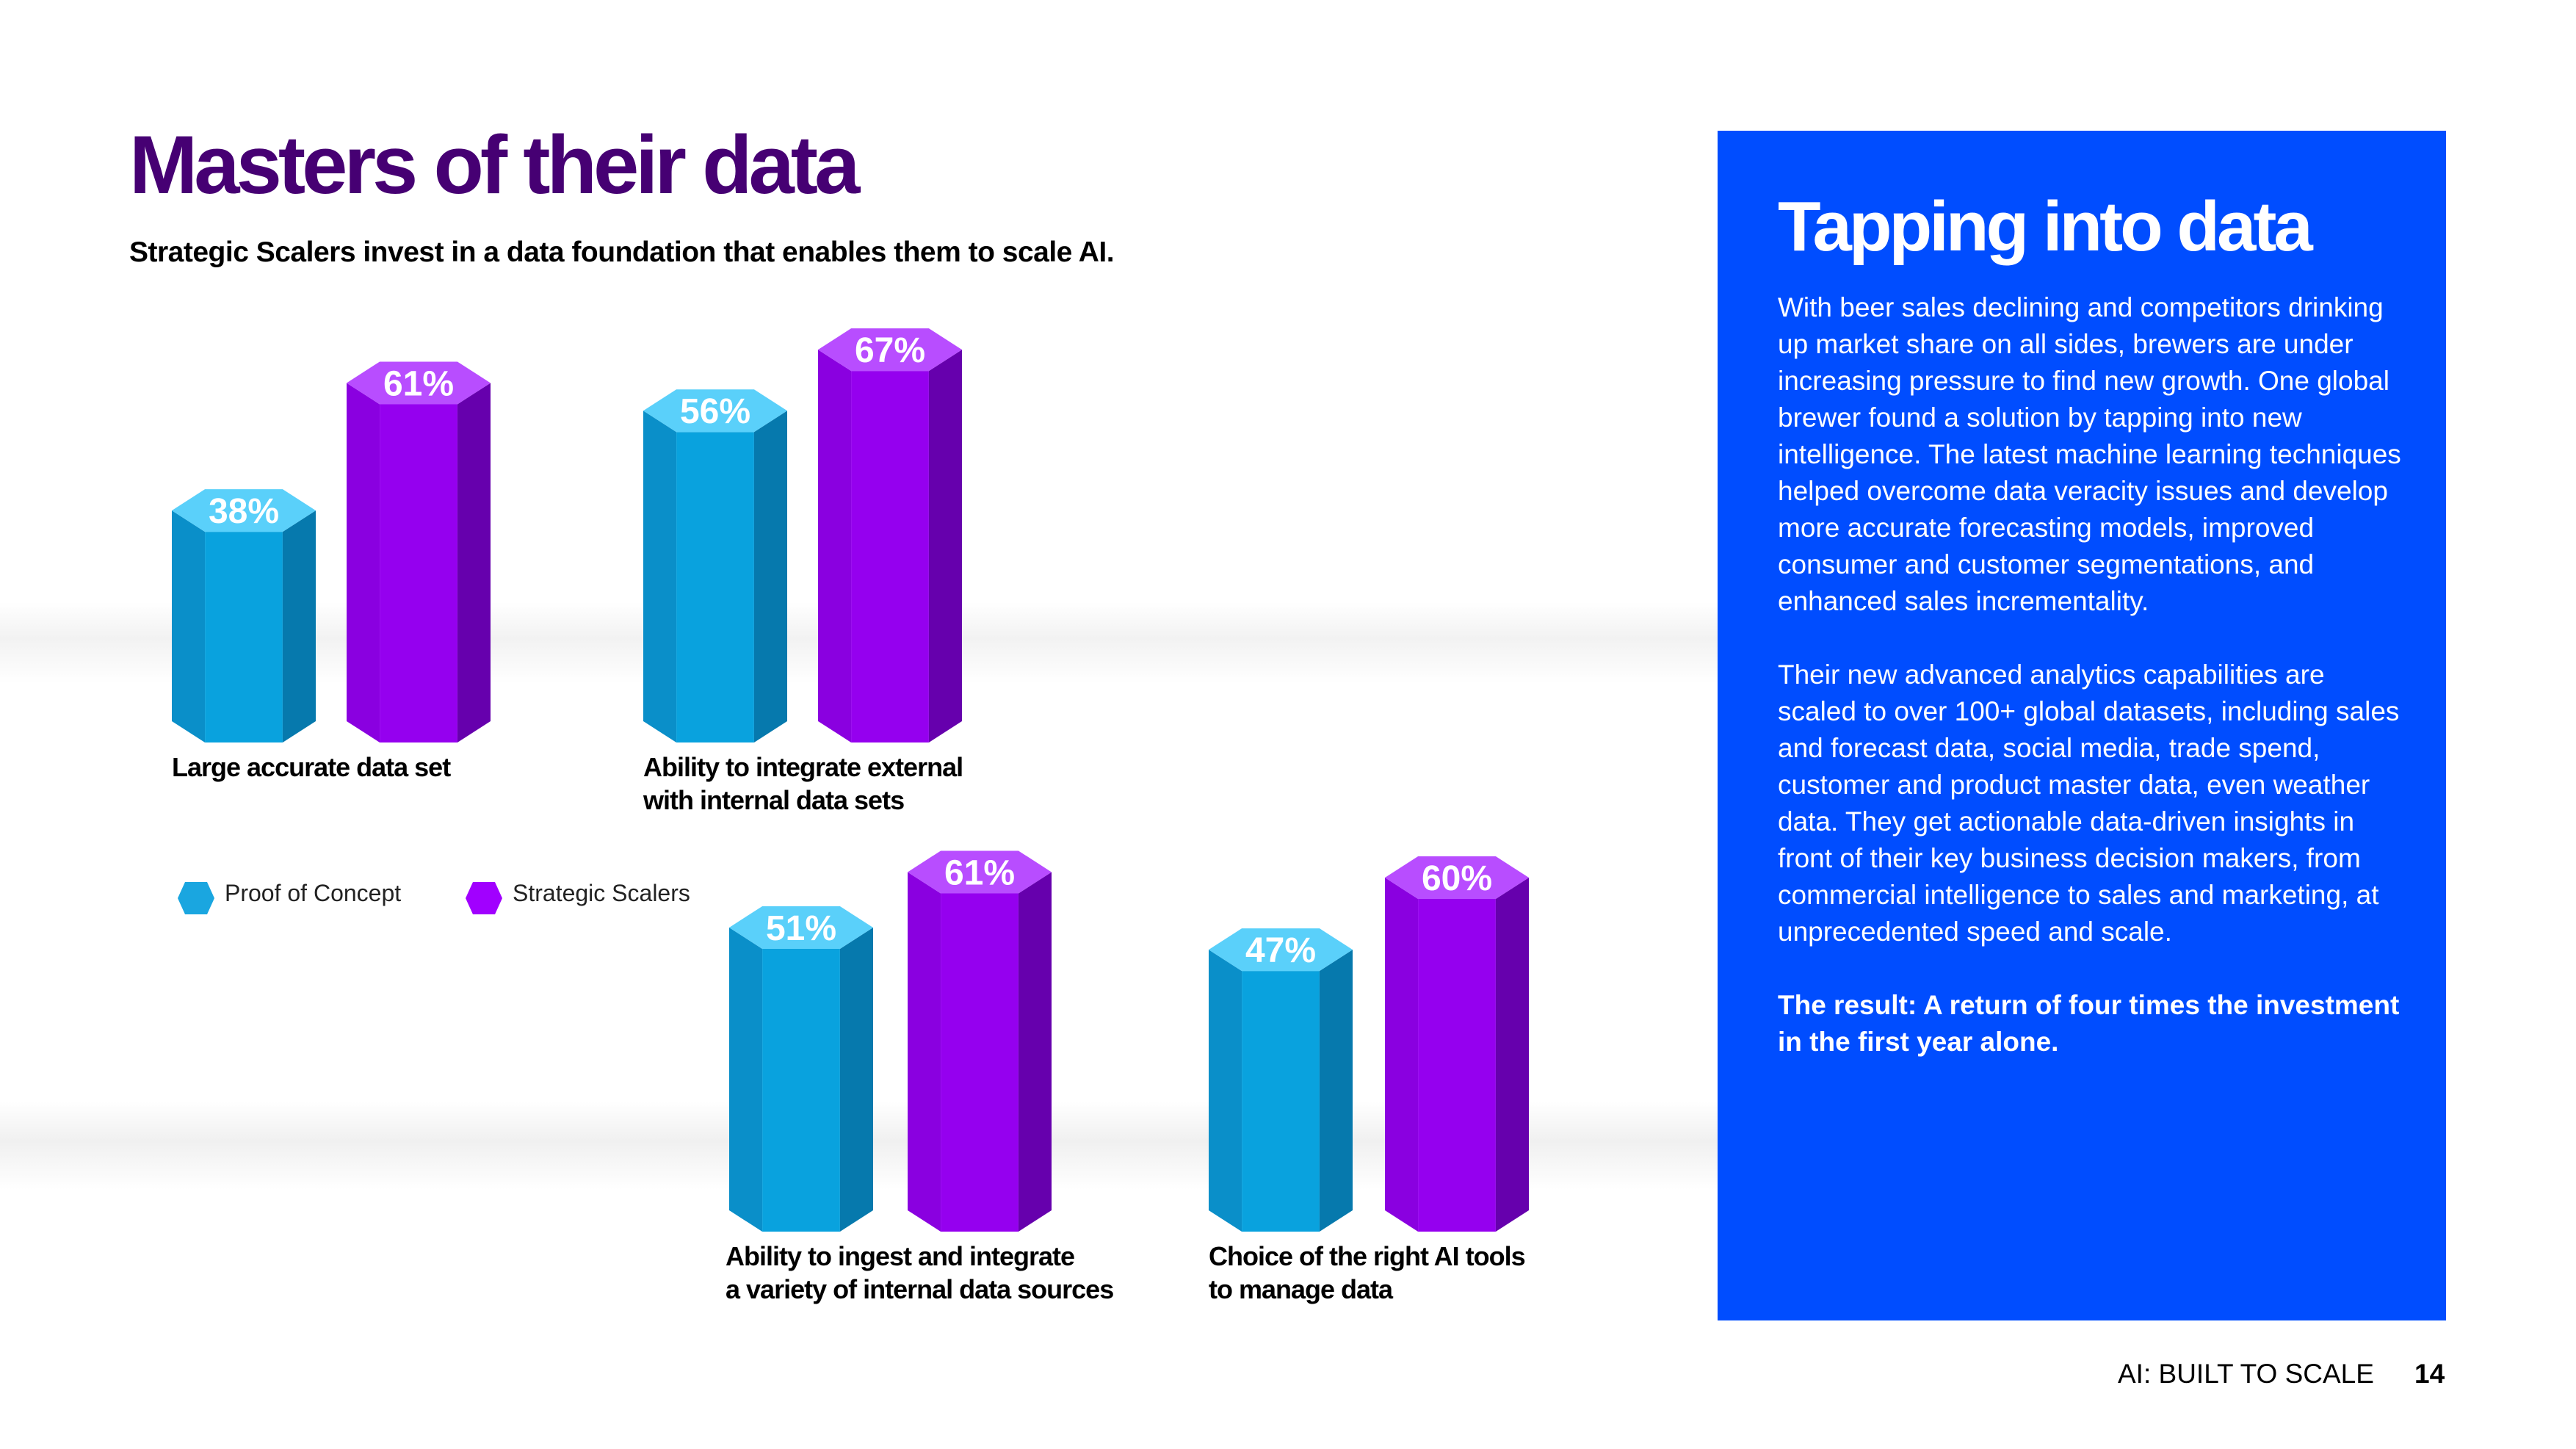 The width and height of the screenshot is (2576, 1449). Describe the element at coordinates (774, 800) in the screenshot. I see `category-label-line: with internal data sets` at that location.